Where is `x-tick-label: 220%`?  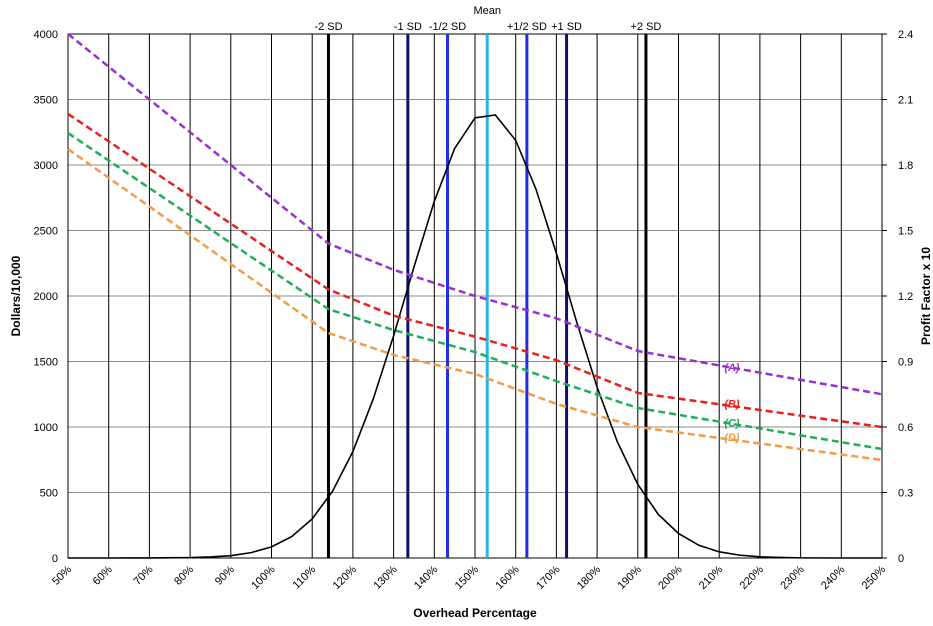
x-tick-label: 220% is located at coordinates (752, 577).